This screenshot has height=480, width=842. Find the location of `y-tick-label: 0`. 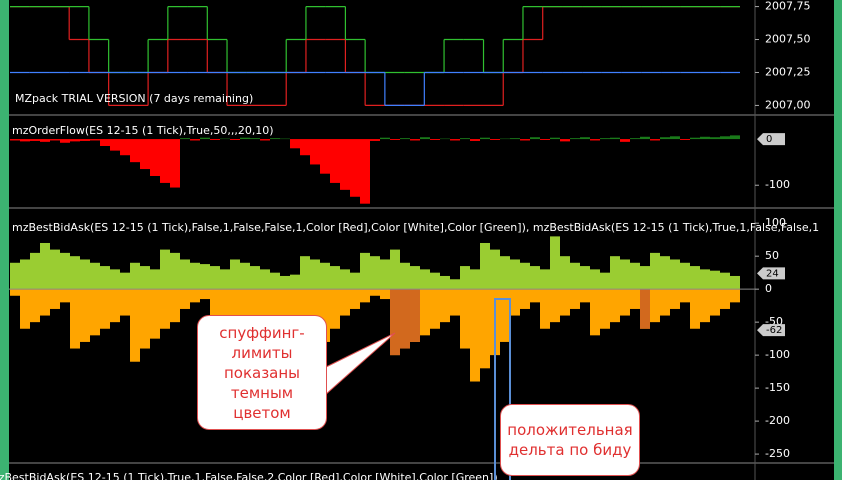

y-tick-label: 0 is located at coordinates (768, 288).